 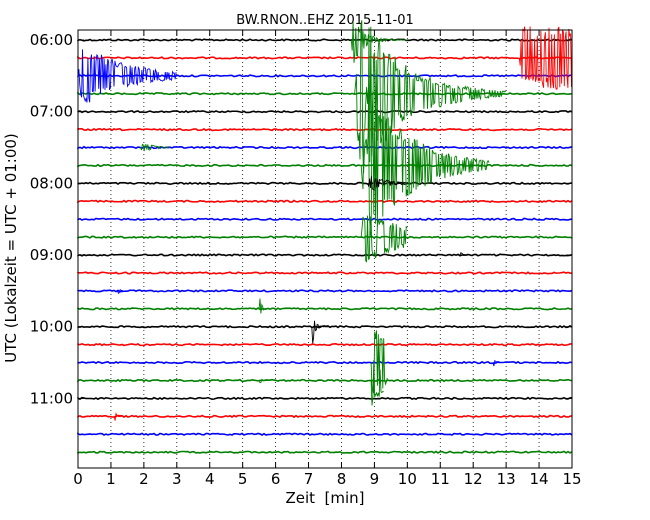 I want to click on y-tick-label: 09:00, so click(x=51, y=255).